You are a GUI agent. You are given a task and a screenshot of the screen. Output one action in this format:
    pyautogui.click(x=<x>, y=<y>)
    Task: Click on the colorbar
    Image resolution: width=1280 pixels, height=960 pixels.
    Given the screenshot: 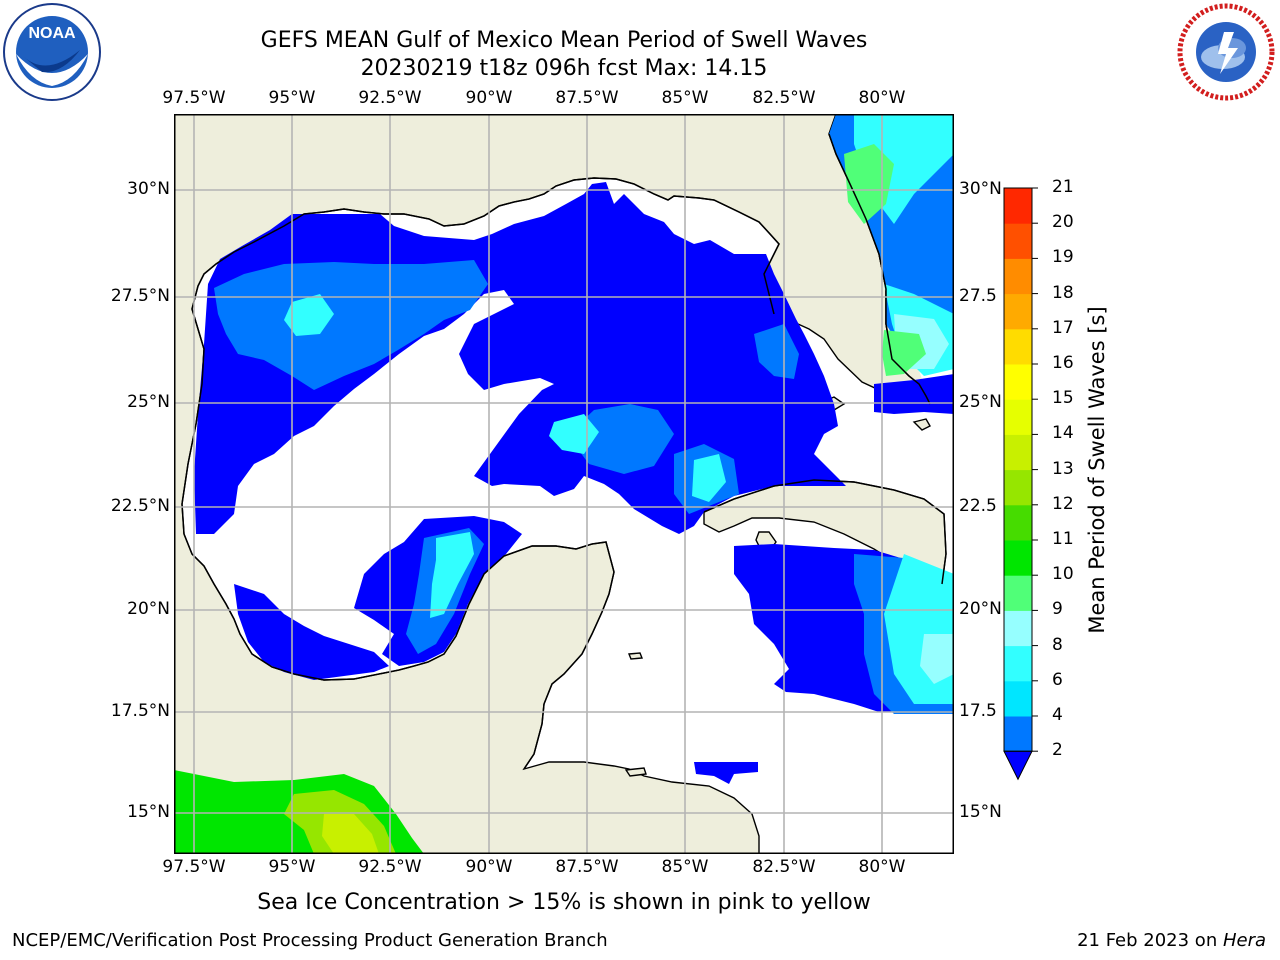 What is the action you would take?
    pyautogui.click(x=1020, y=484)
    